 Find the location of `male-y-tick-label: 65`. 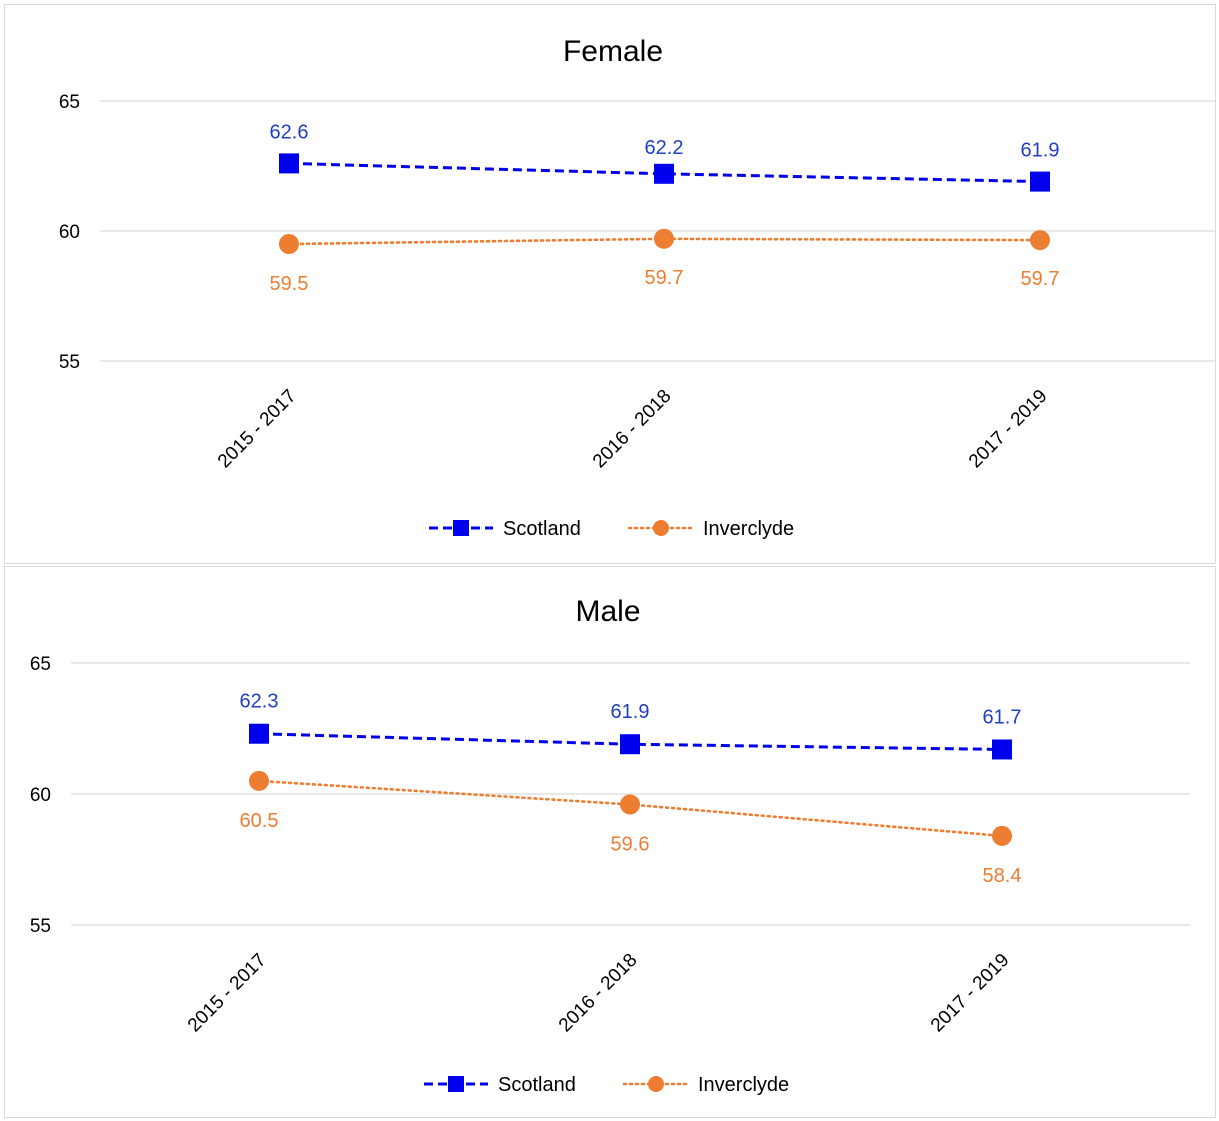

male-y-tick-label: 65 is located at coordinates (40, 664).